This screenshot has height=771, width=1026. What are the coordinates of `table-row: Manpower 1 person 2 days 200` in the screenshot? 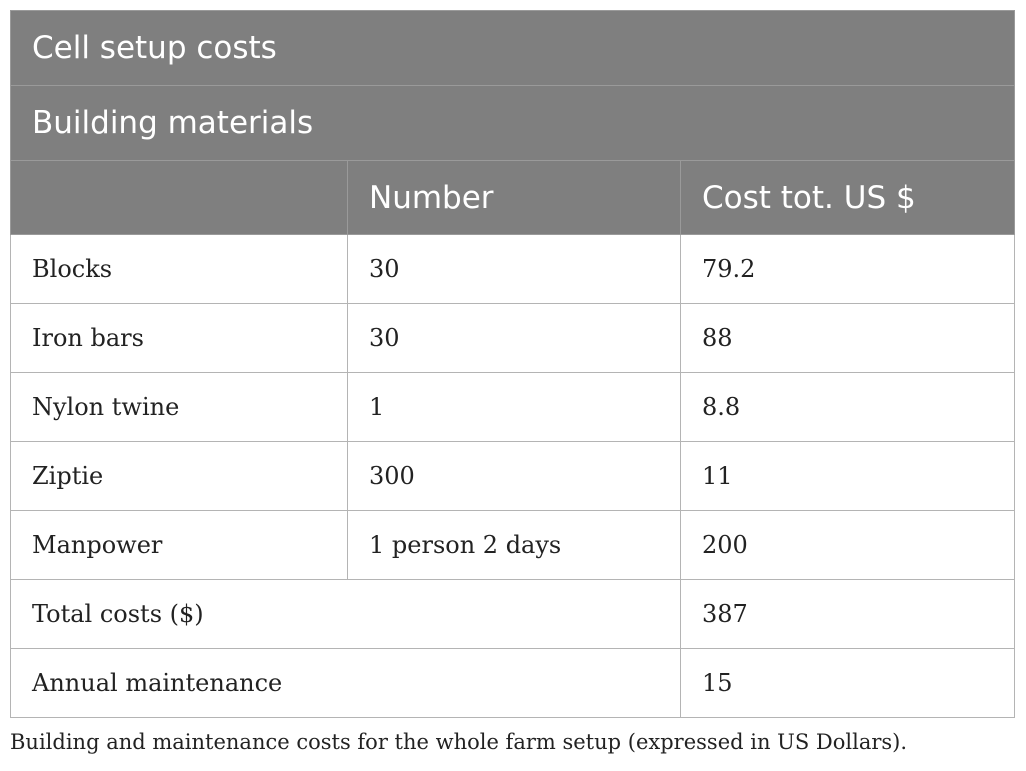 It's located at (513, 545).